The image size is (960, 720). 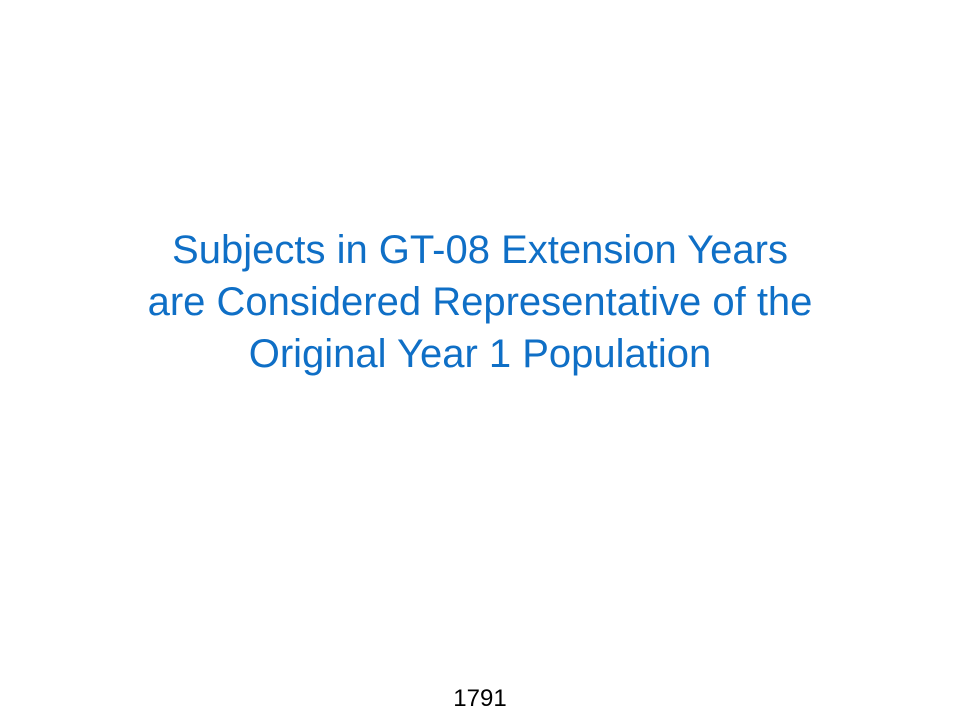 I want to click on slide-title-line-2: are Considered Representative of the, so click(x=480, y=302).